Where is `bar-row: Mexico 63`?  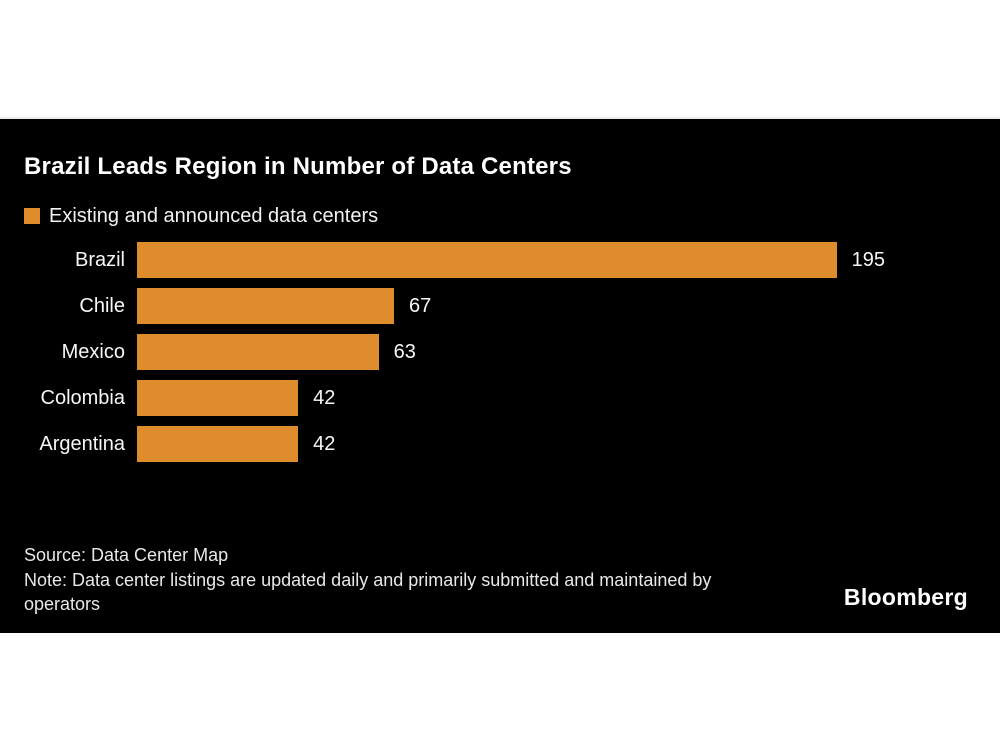 bar-row: Mexico 63 is located at coordinates (500, 352).